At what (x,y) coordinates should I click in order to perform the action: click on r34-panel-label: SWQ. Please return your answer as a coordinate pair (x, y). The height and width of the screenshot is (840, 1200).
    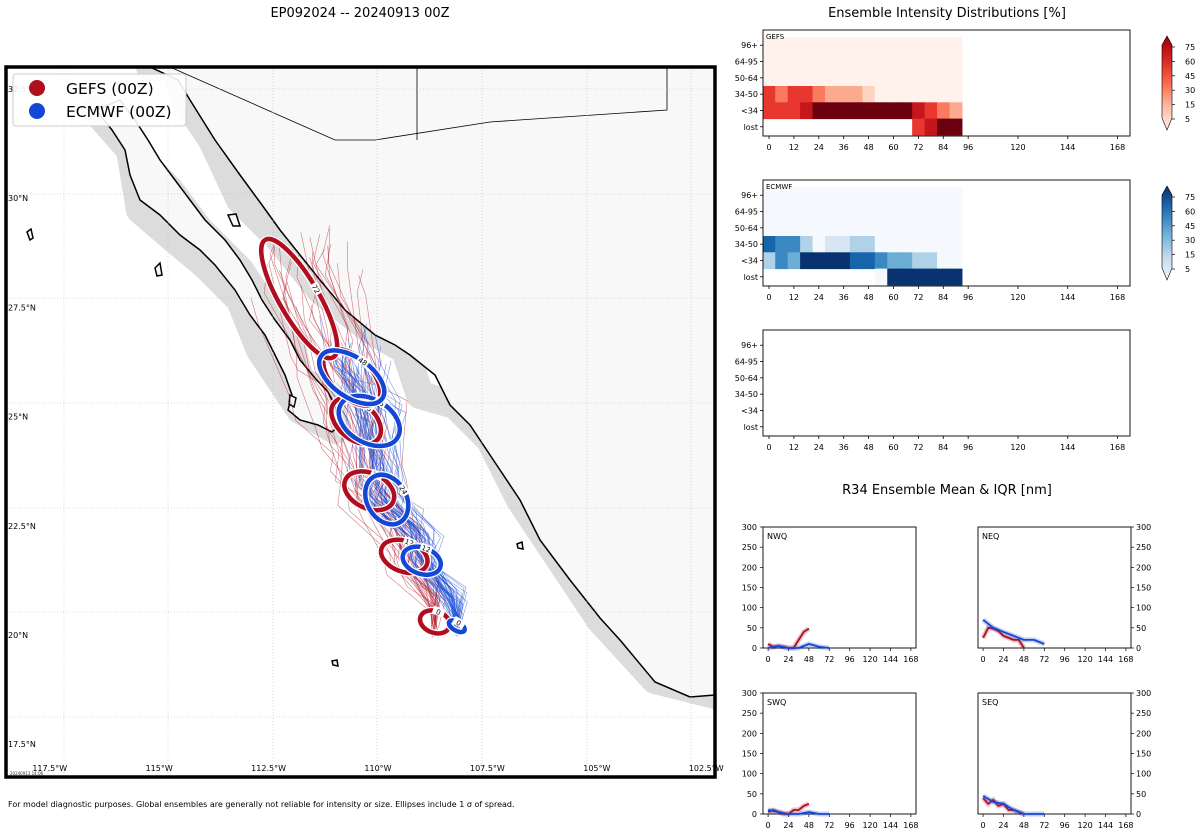
    Looking at the image, I should click on (776, 702).